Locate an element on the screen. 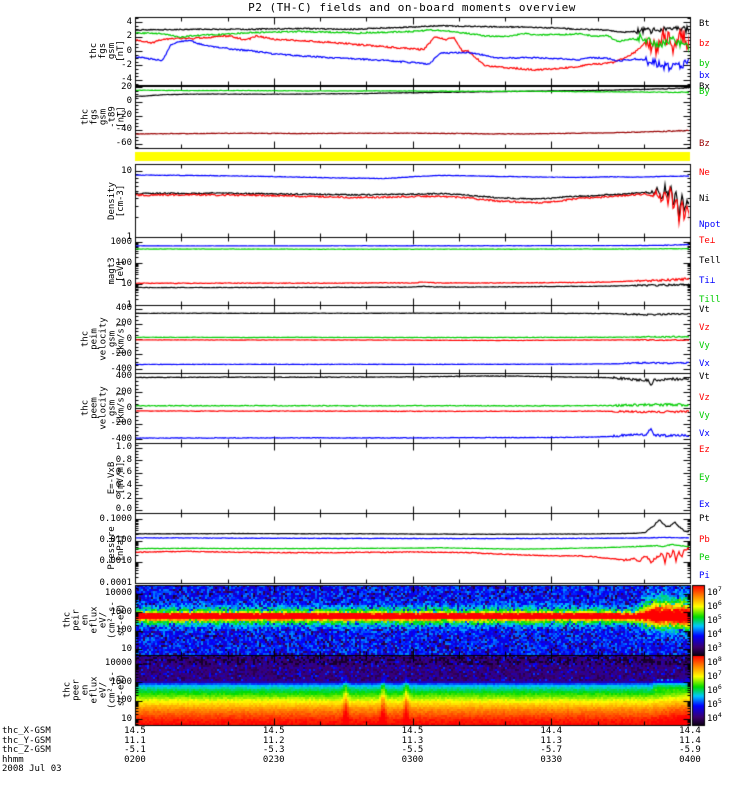 This screenshot has height=800, width=750. efield-legend-Ex: Ex is located at coordinates (704, 504).